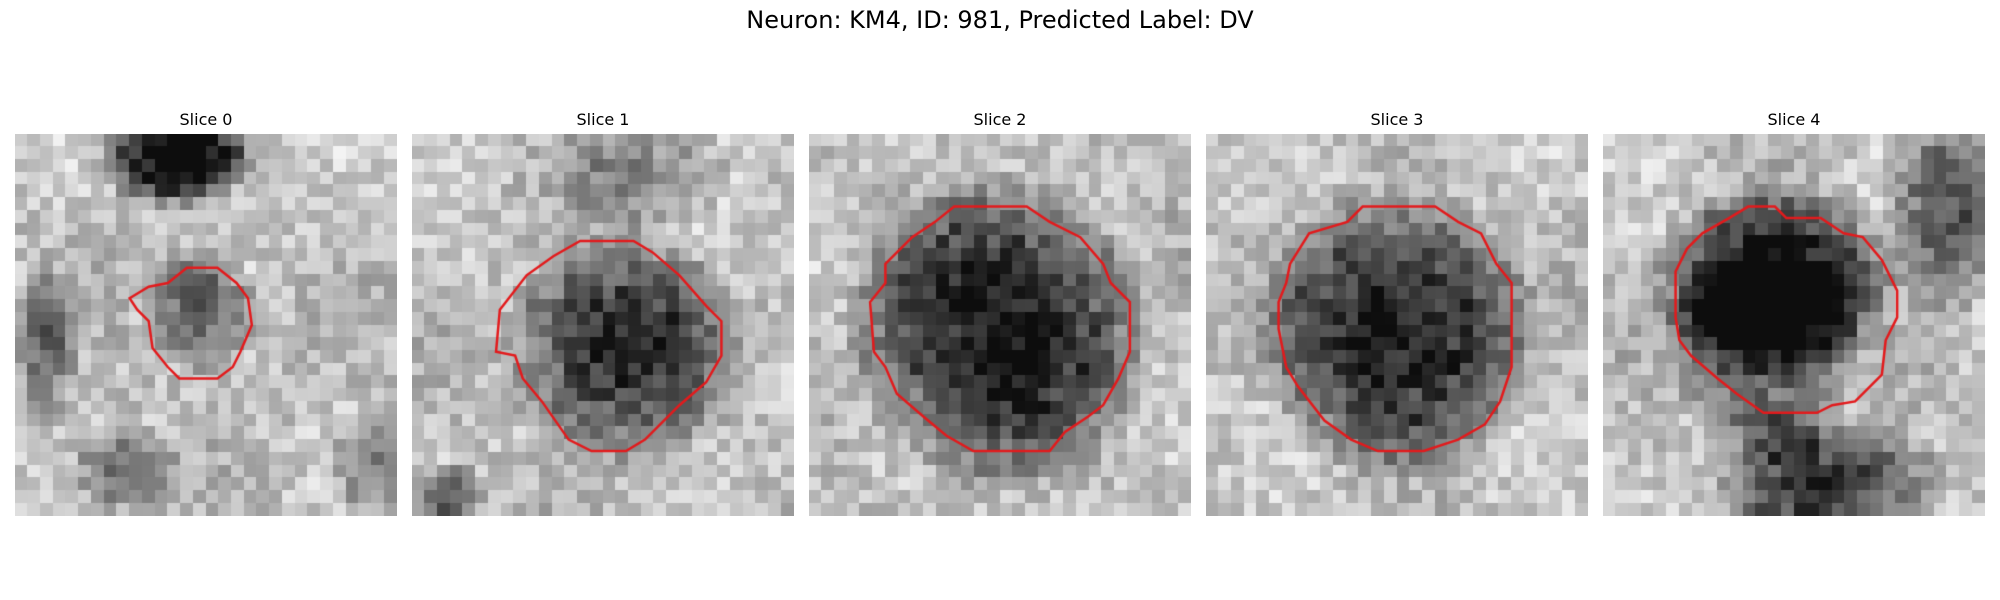  Describe the element at coordinates (1000, 119) in the screenshot. I see `slice-title: Slice 2` at that location.